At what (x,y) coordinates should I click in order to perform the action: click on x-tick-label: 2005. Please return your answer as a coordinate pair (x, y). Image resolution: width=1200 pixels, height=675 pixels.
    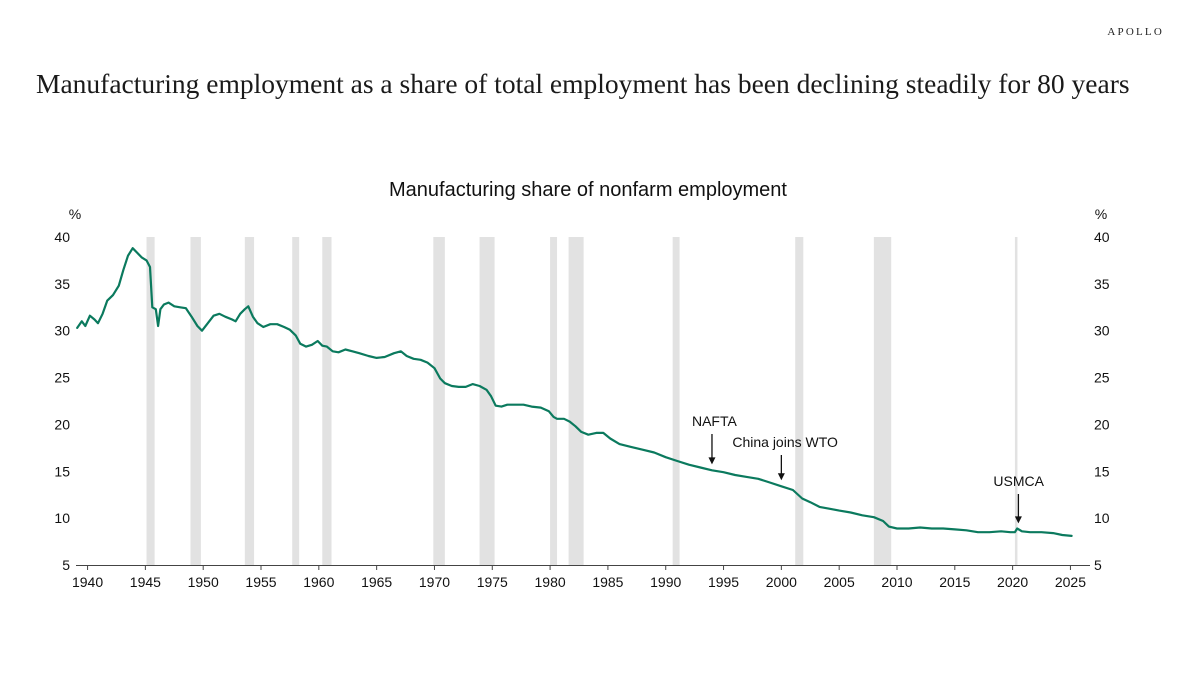
    Looking at the image, I should click on (839, 582).